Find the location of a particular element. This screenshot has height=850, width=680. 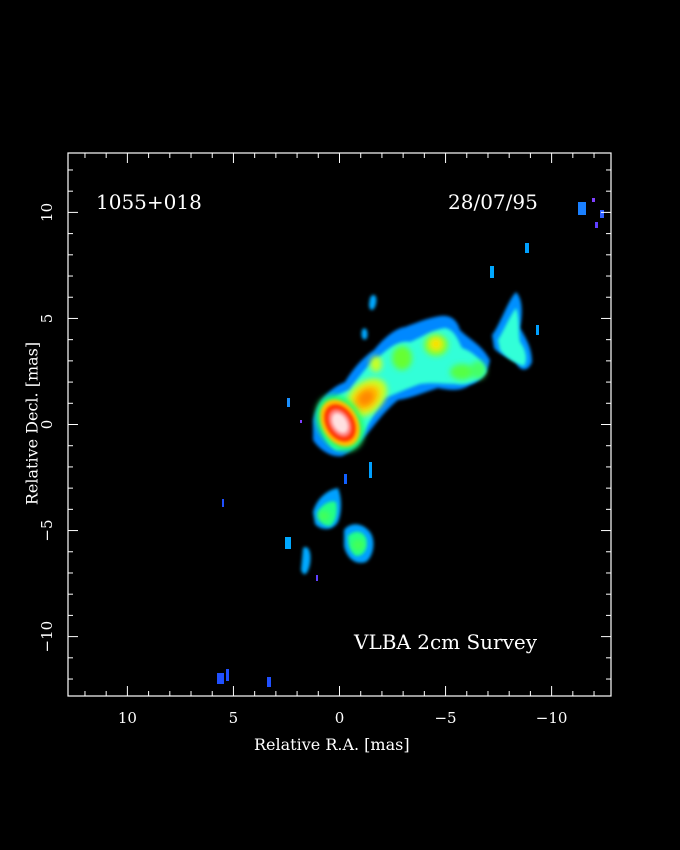

y-tick-label: −5 is located at coordinates (47, 530).